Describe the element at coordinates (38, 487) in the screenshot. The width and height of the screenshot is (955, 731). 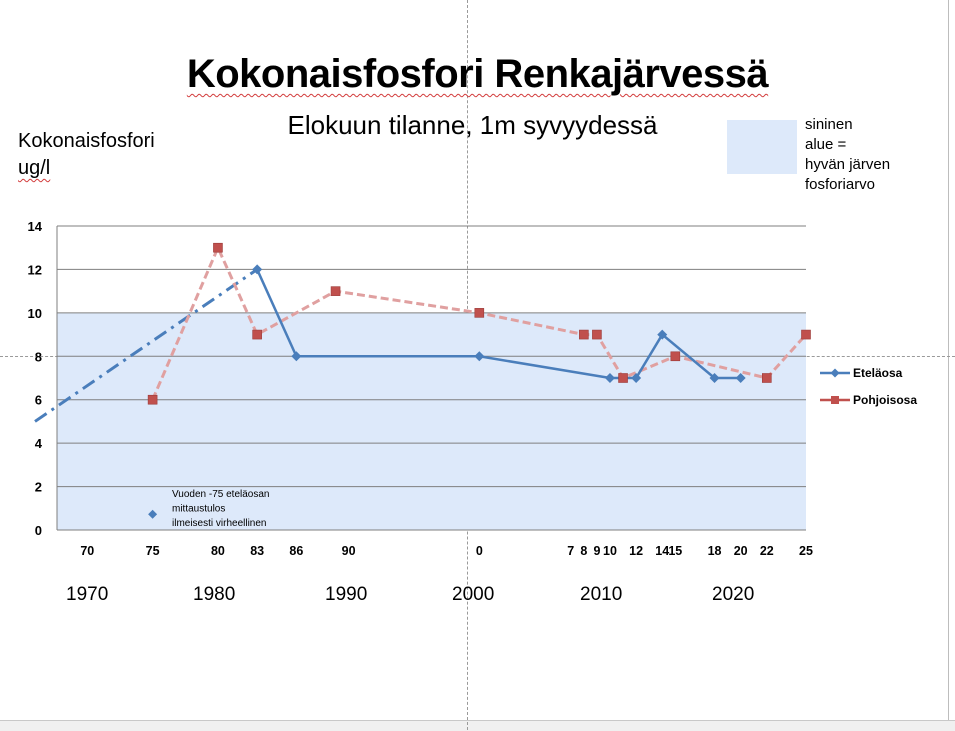
I see `y-tick-label: 2` at that location.